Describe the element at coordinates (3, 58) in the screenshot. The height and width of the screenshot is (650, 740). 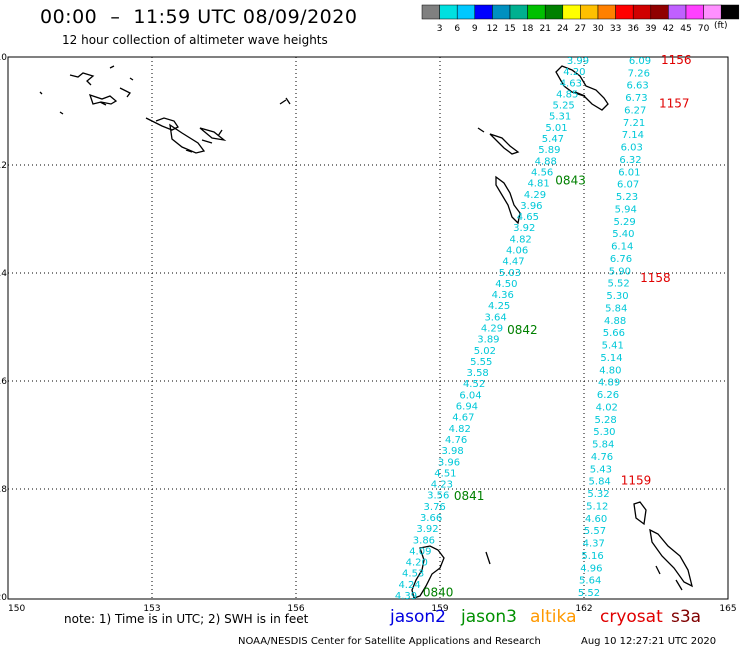
I see `y-axis-tick-label: -10` at that location.